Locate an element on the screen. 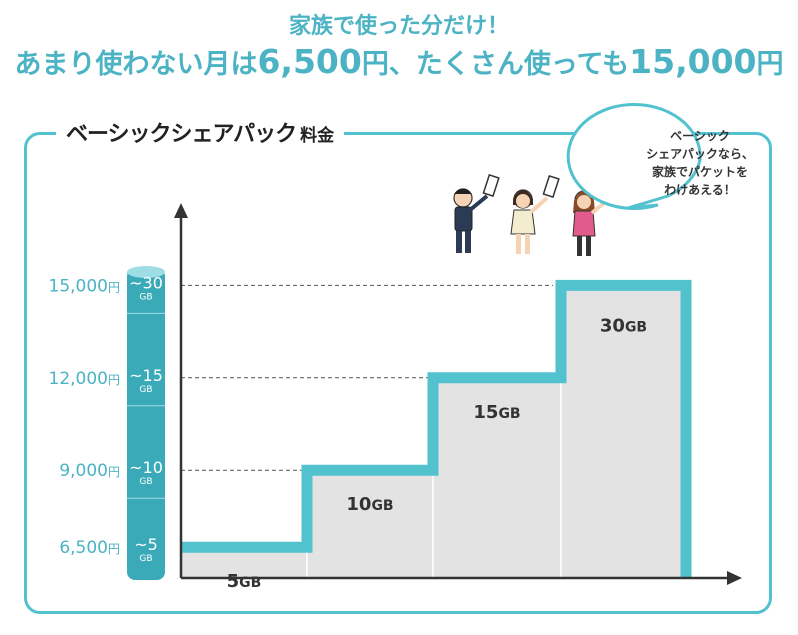 The image size is (798, 635). father-figure is located at coordinates (476, 213).